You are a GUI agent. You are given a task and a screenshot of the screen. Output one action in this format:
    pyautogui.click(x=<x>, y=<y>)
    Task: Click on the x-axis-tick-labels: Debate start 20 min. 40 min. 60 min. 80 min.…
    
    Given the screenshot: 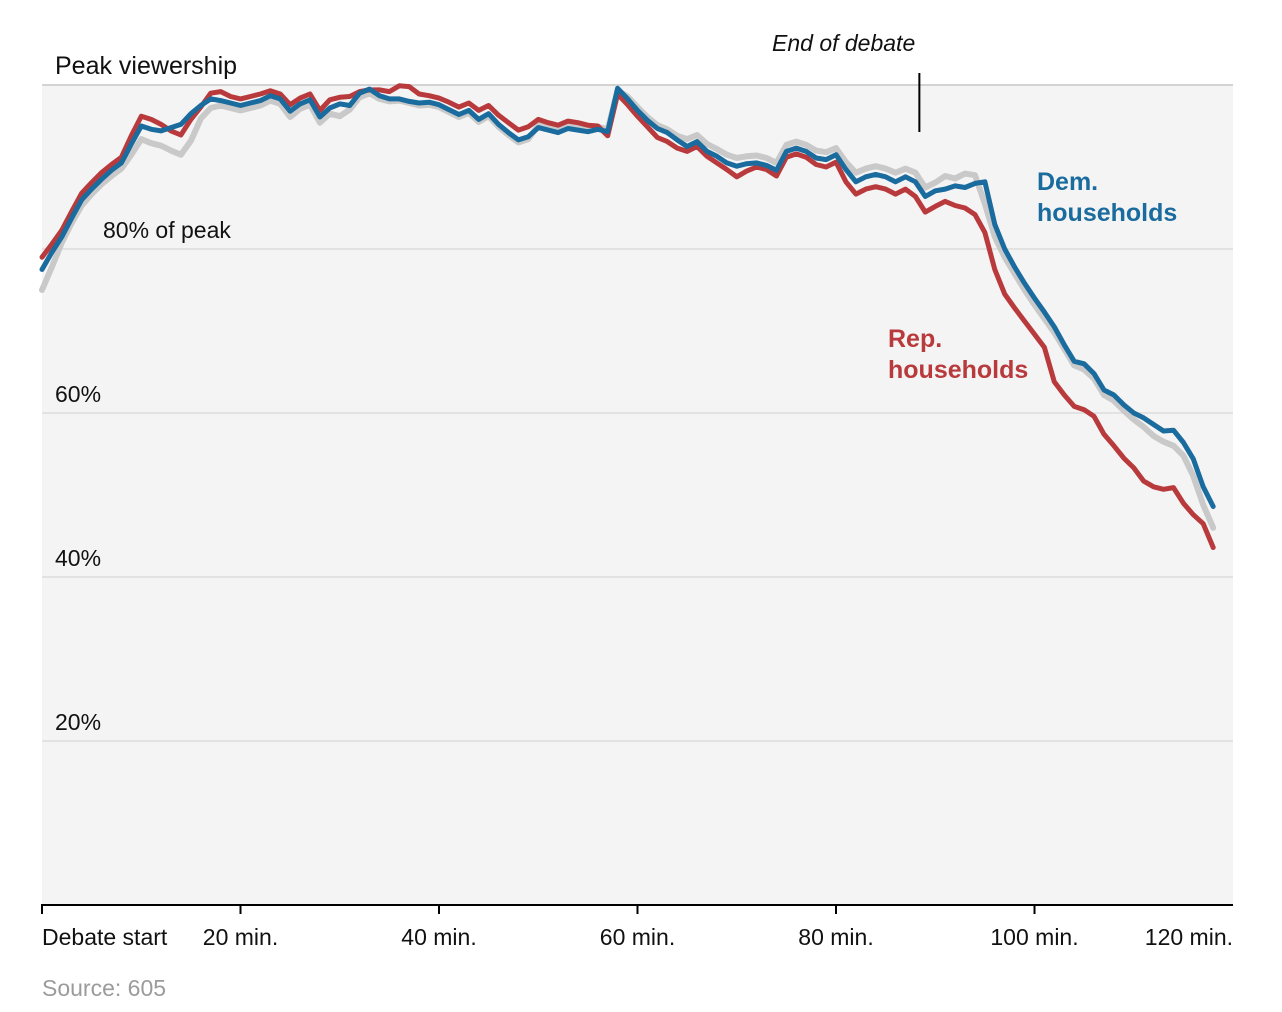 What is the action you would take?
    pyautogui.click(x=641, y=939)
    